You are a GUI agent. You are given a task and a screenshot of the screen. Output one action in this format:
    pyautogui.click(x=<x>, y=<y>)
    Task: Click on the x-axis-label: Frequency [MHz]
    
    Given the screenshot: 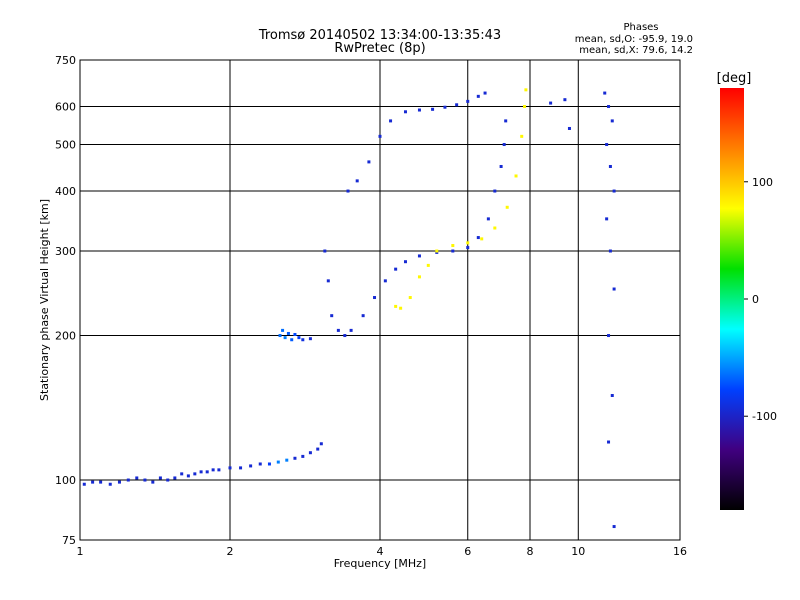 What is the action you would take?
    pyautogui.click(x=380, y=563)
    